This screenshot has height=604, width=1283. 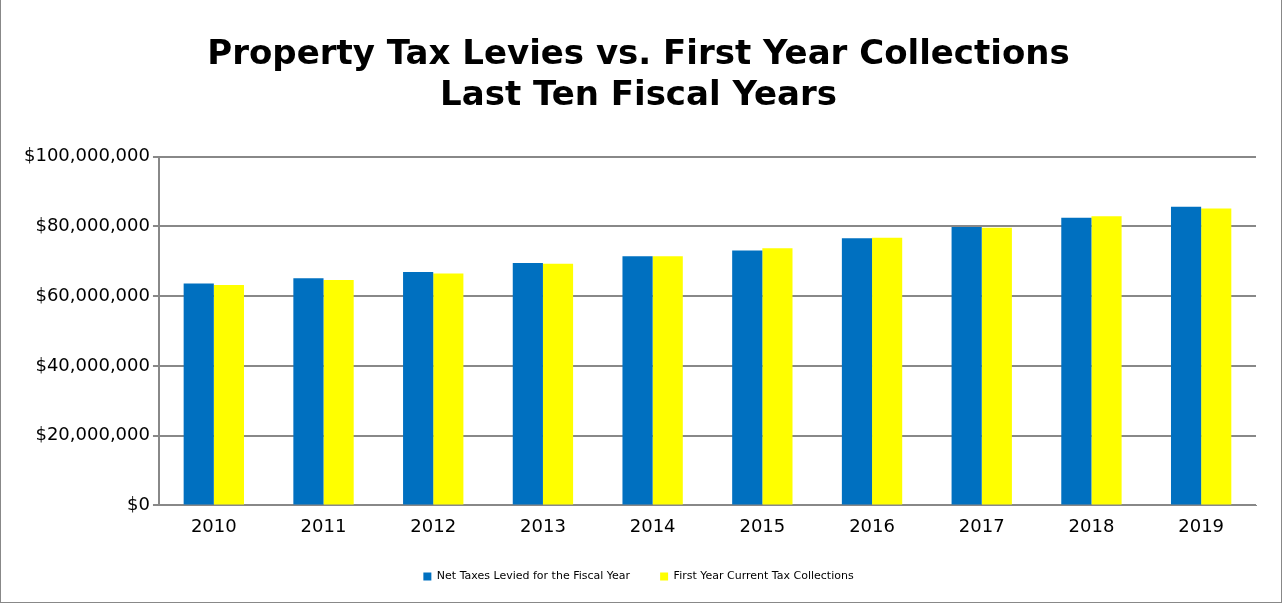 I want to click on y-tick-label: $0, so click(x=138, y=504).